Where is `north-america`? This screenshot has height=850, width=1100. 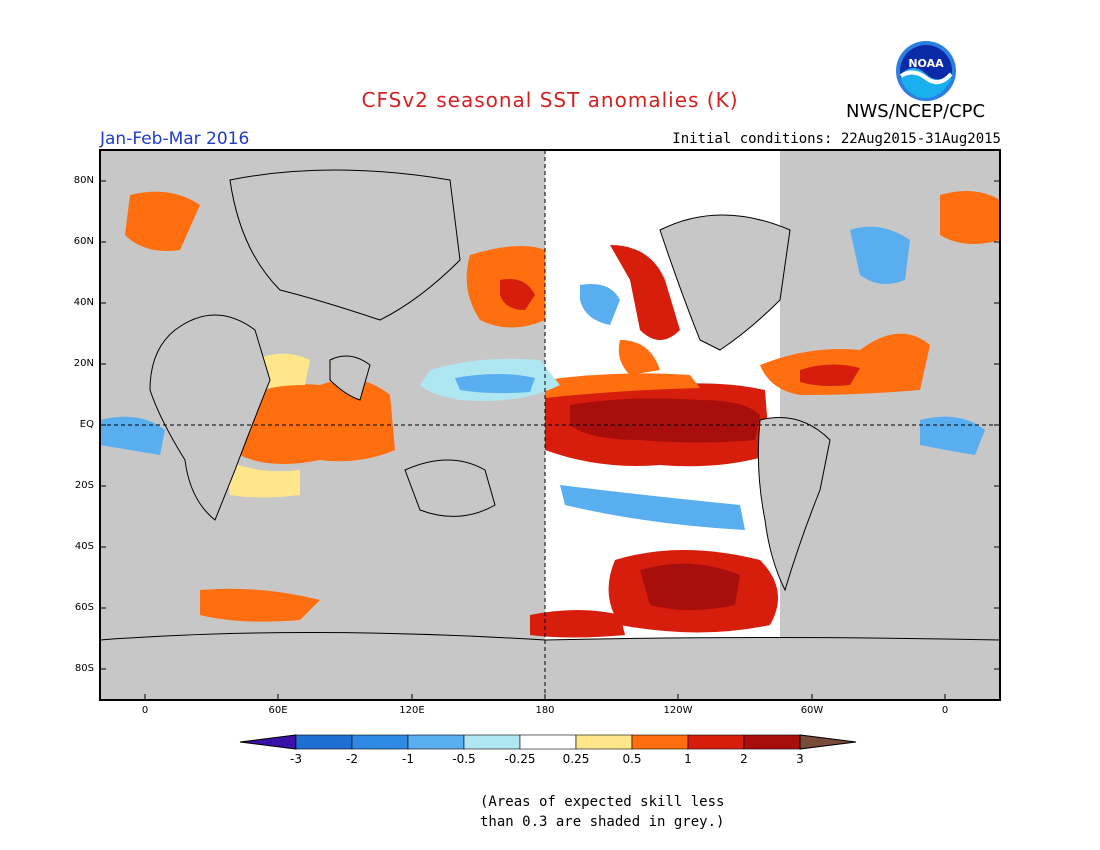 north-america is located at coordinates (725, 282).